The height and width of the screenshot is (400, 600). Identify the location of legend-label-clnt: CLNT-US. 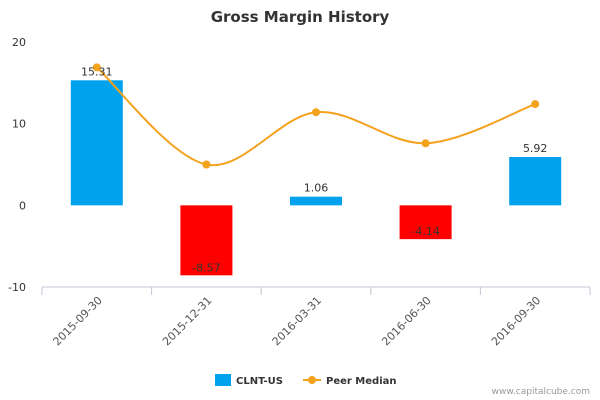
(259, 381).